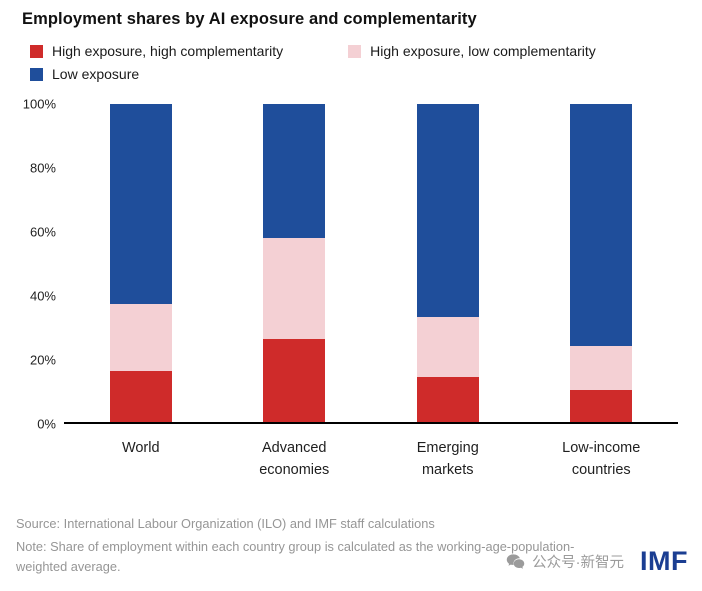  I want to click on y-tick-label: 40%, so click(42, 296).